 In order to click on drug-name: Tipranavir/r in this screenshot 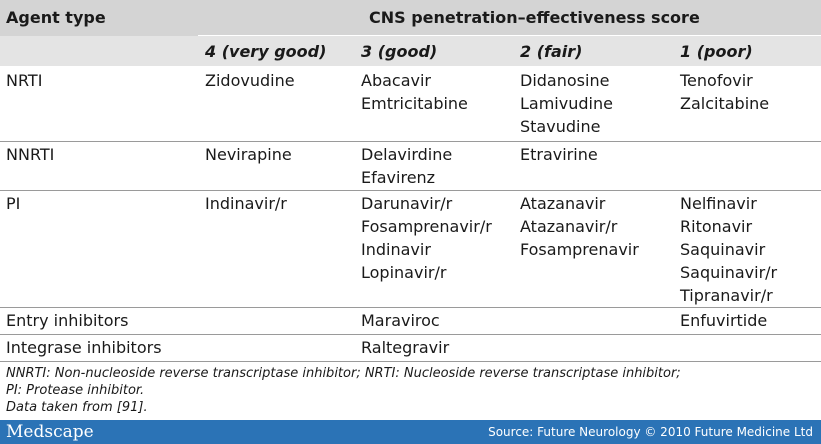, I will do `click(726, 295)`.